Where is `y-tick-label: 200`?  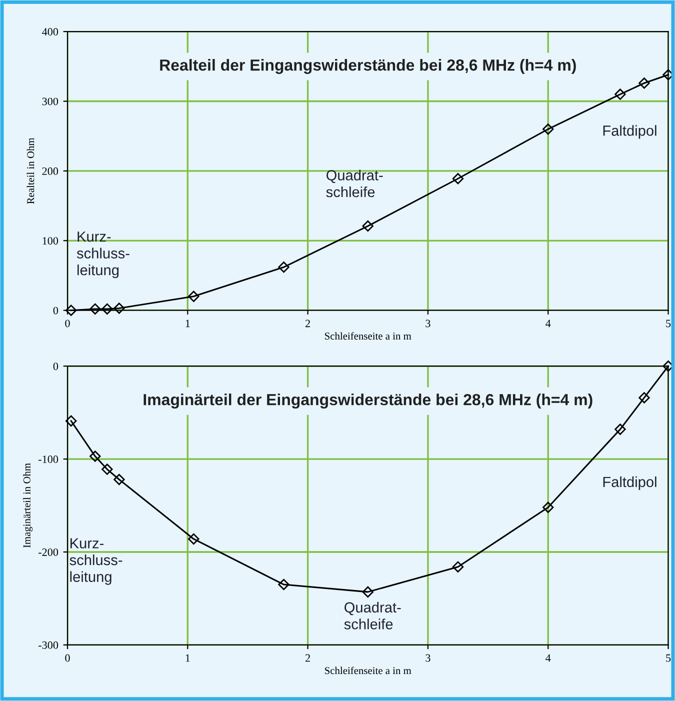 y-tick-label: 200 is located at coordinates (50, 171).